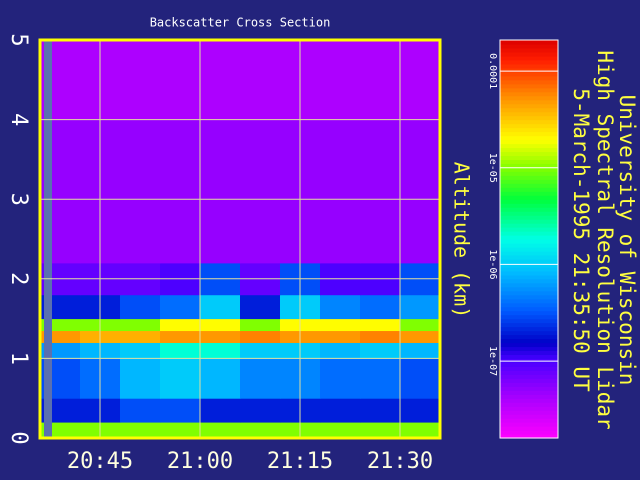 This screenshot has height=480, width=640. Describe the element at coordinates (18, 39) in the screenshot. I see `y-tick-label: 5` at that location.